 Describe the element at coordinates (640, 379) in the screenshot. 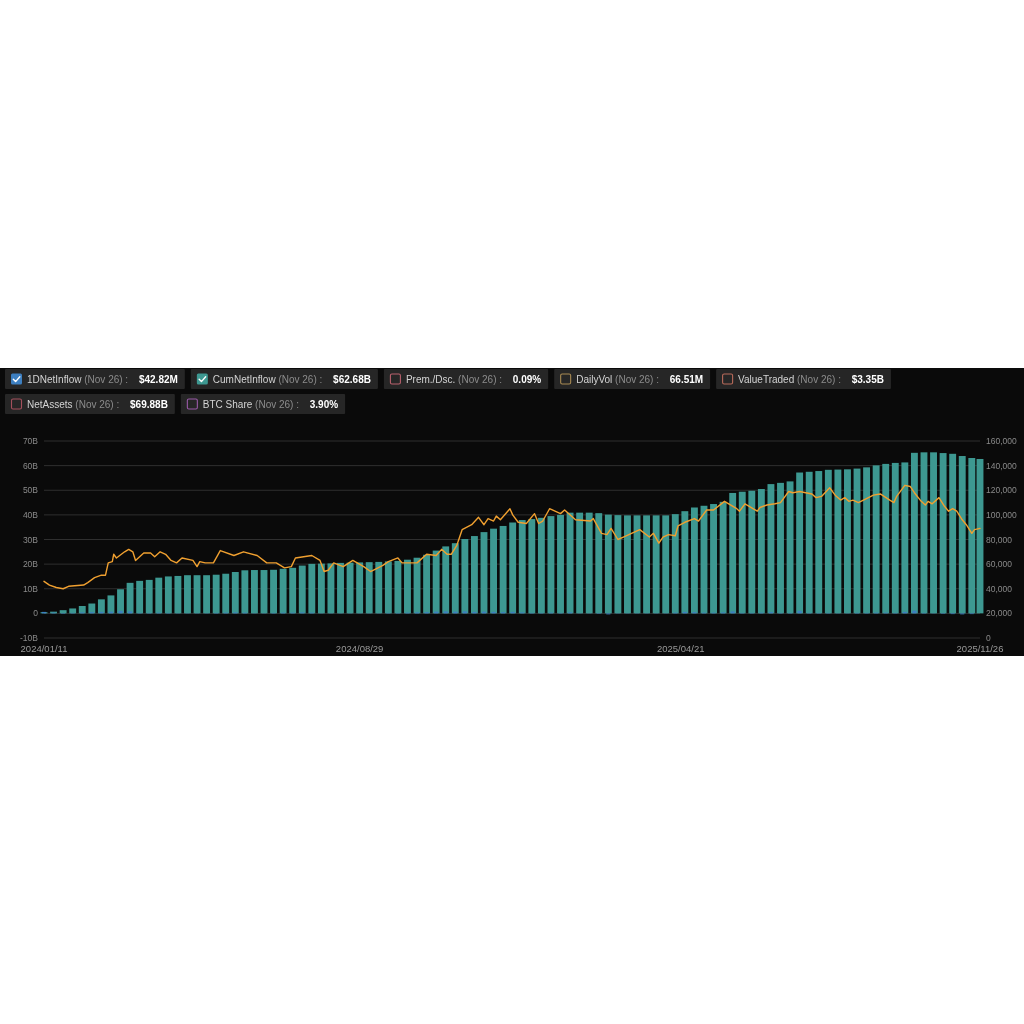

I see `text: DailyVol (Nov 26) : 66.51M` at that location.